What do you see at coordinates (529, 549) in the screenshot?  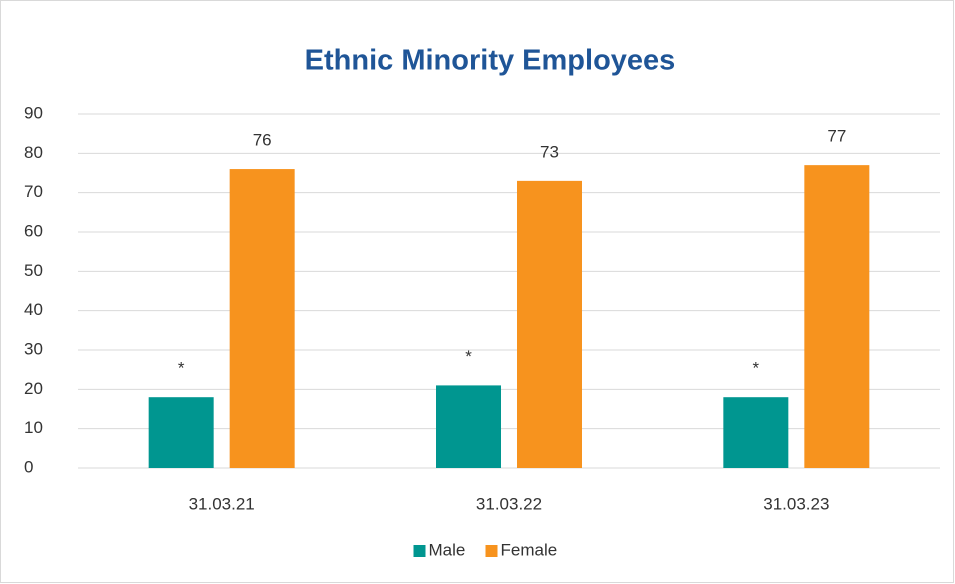 I see `legend-label: Female` at bounding box center [529, 549].